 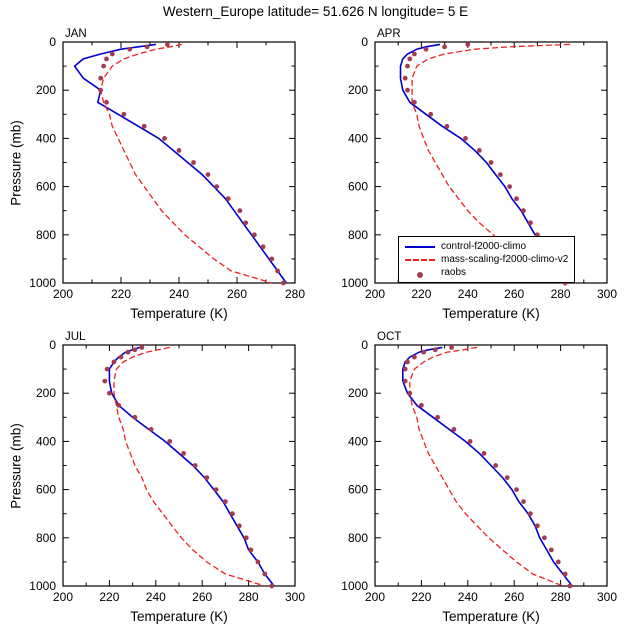 What do you see at coordinates (420, 246) in the screenshot?
I see `solid-line-sample-icon` at bounding box center [420, 246].